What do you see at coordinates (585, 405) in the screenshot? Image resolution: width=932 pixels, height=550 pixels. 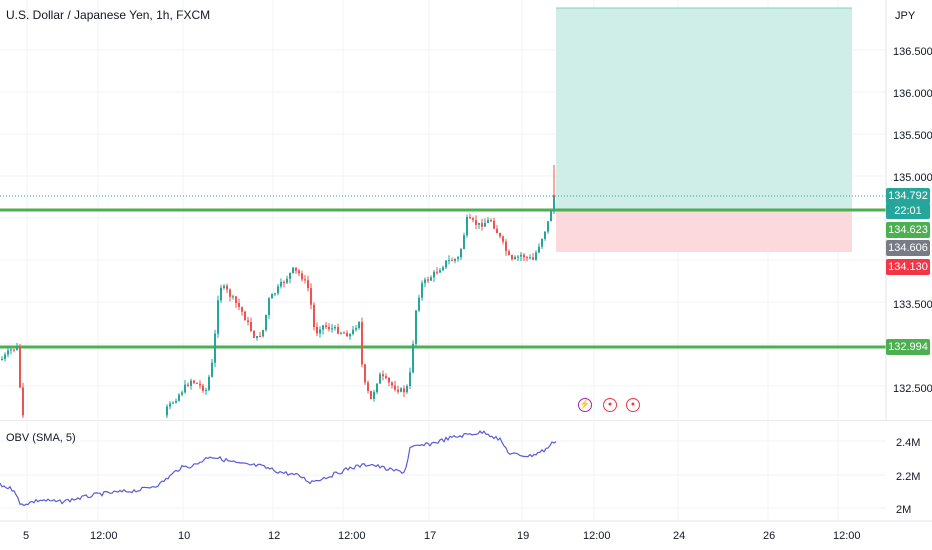 I see `lightning-icon: ⚡` at bounding box center [585, 405].